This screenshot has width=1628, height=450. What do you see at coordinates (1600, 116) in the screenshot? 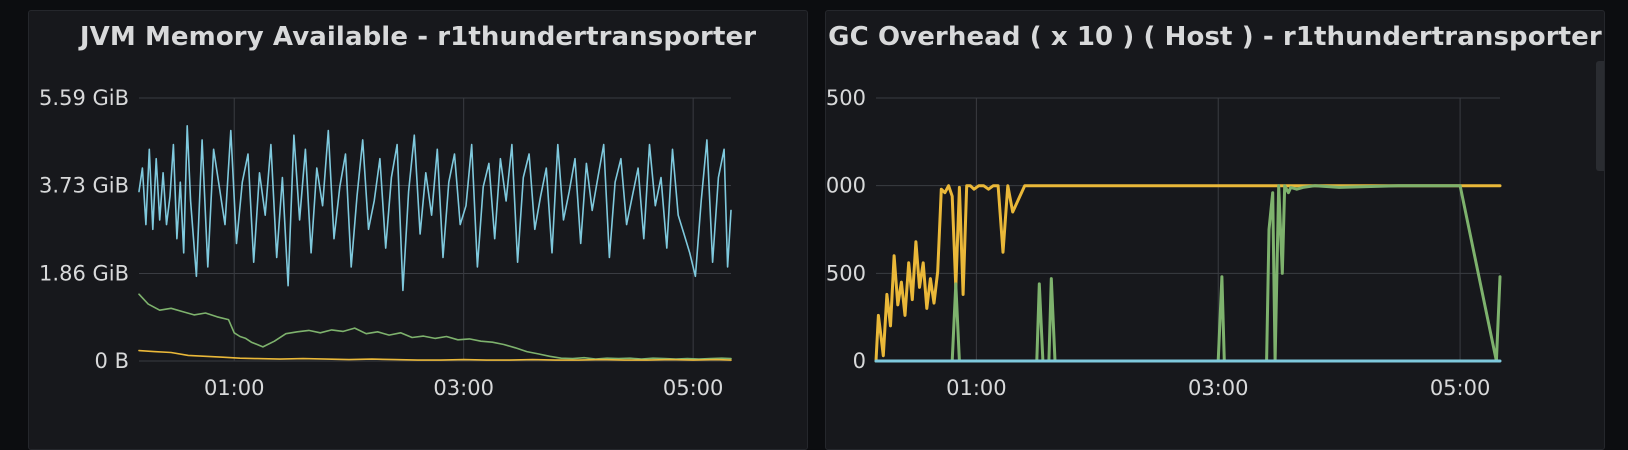
I see `next-panel-edge` at bounding box center [1600, 116].